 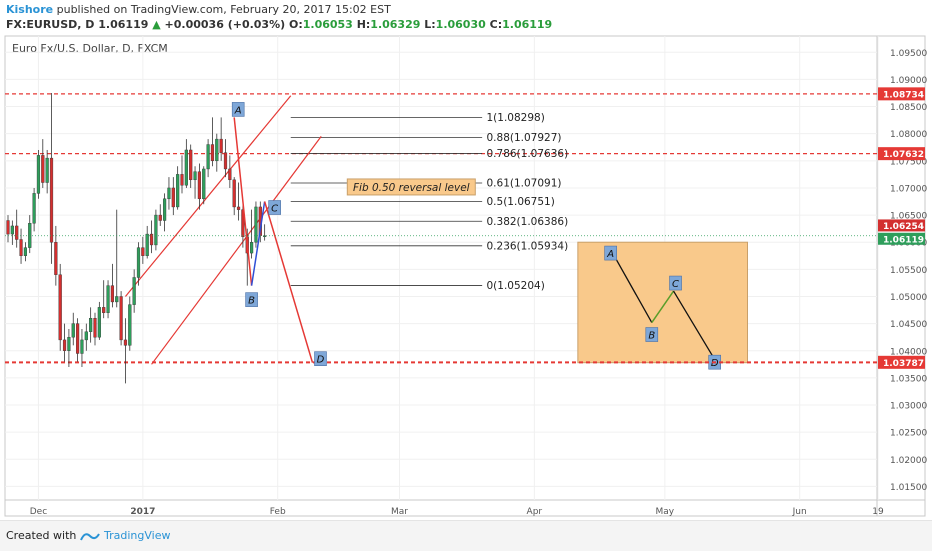 What do you see at coordinates (516, 286) in the screenshot?
I see `fib-label: 0(1.05204)` at bounding box center [516, 286].